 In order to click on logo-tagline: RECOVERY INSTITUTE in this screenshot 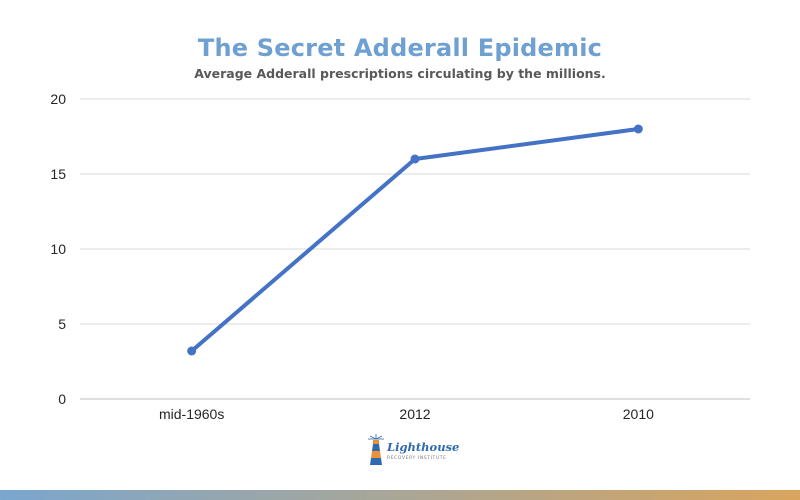, I will do `click(417, 458)`.